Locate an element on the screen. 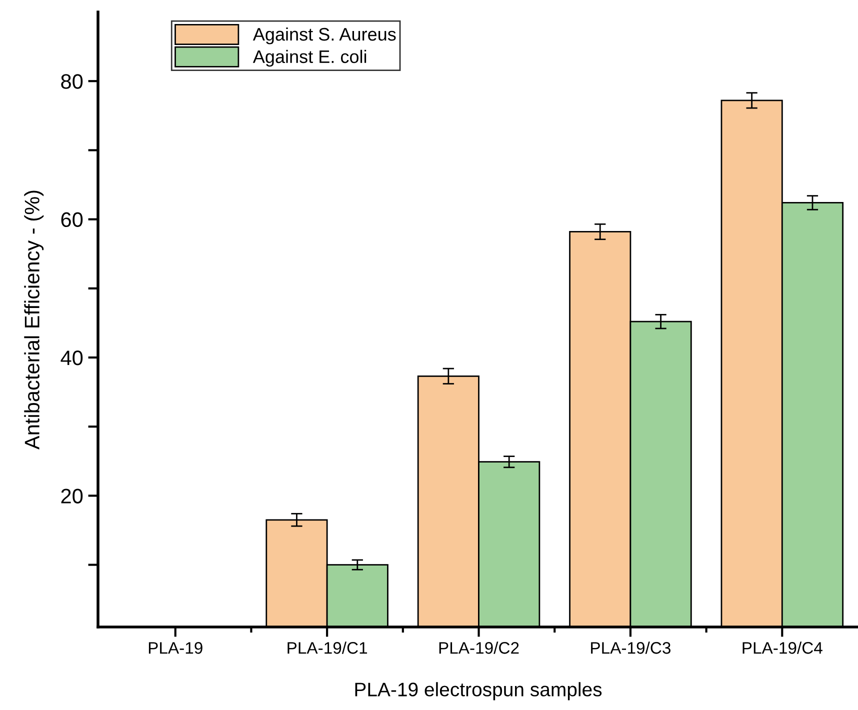 The image size is (858, 710). x-tick-label: PLA-19/C1 is located at coordinates (328, 648).